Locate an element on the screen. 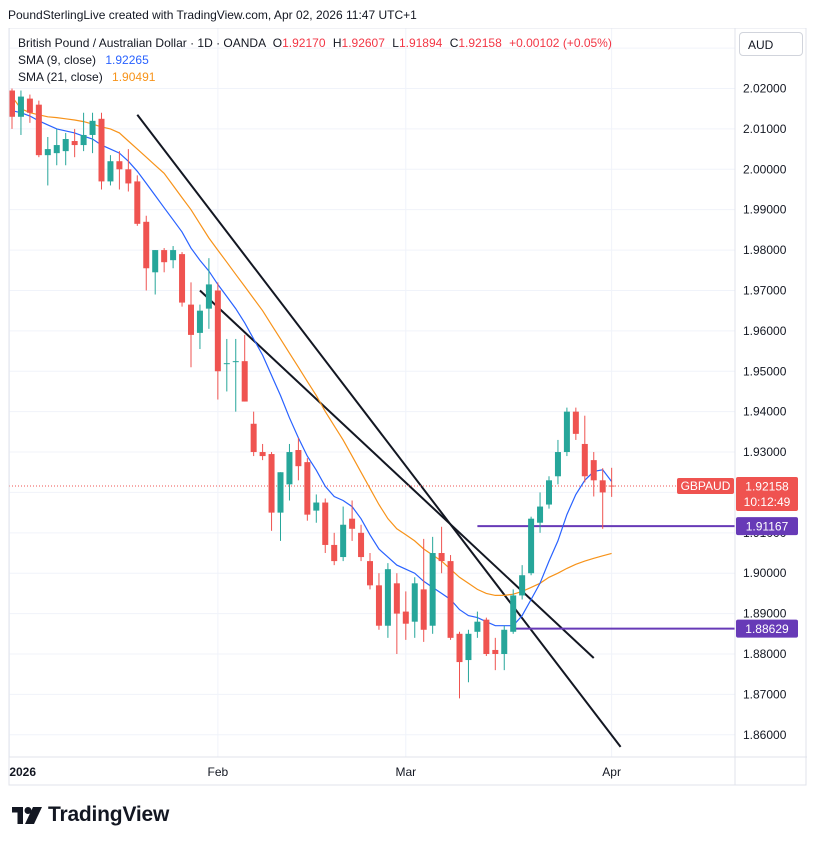 The height and width of the screenshot is (845, 817). sma21-value: 1.90491 is located at coordinates (134, 77).